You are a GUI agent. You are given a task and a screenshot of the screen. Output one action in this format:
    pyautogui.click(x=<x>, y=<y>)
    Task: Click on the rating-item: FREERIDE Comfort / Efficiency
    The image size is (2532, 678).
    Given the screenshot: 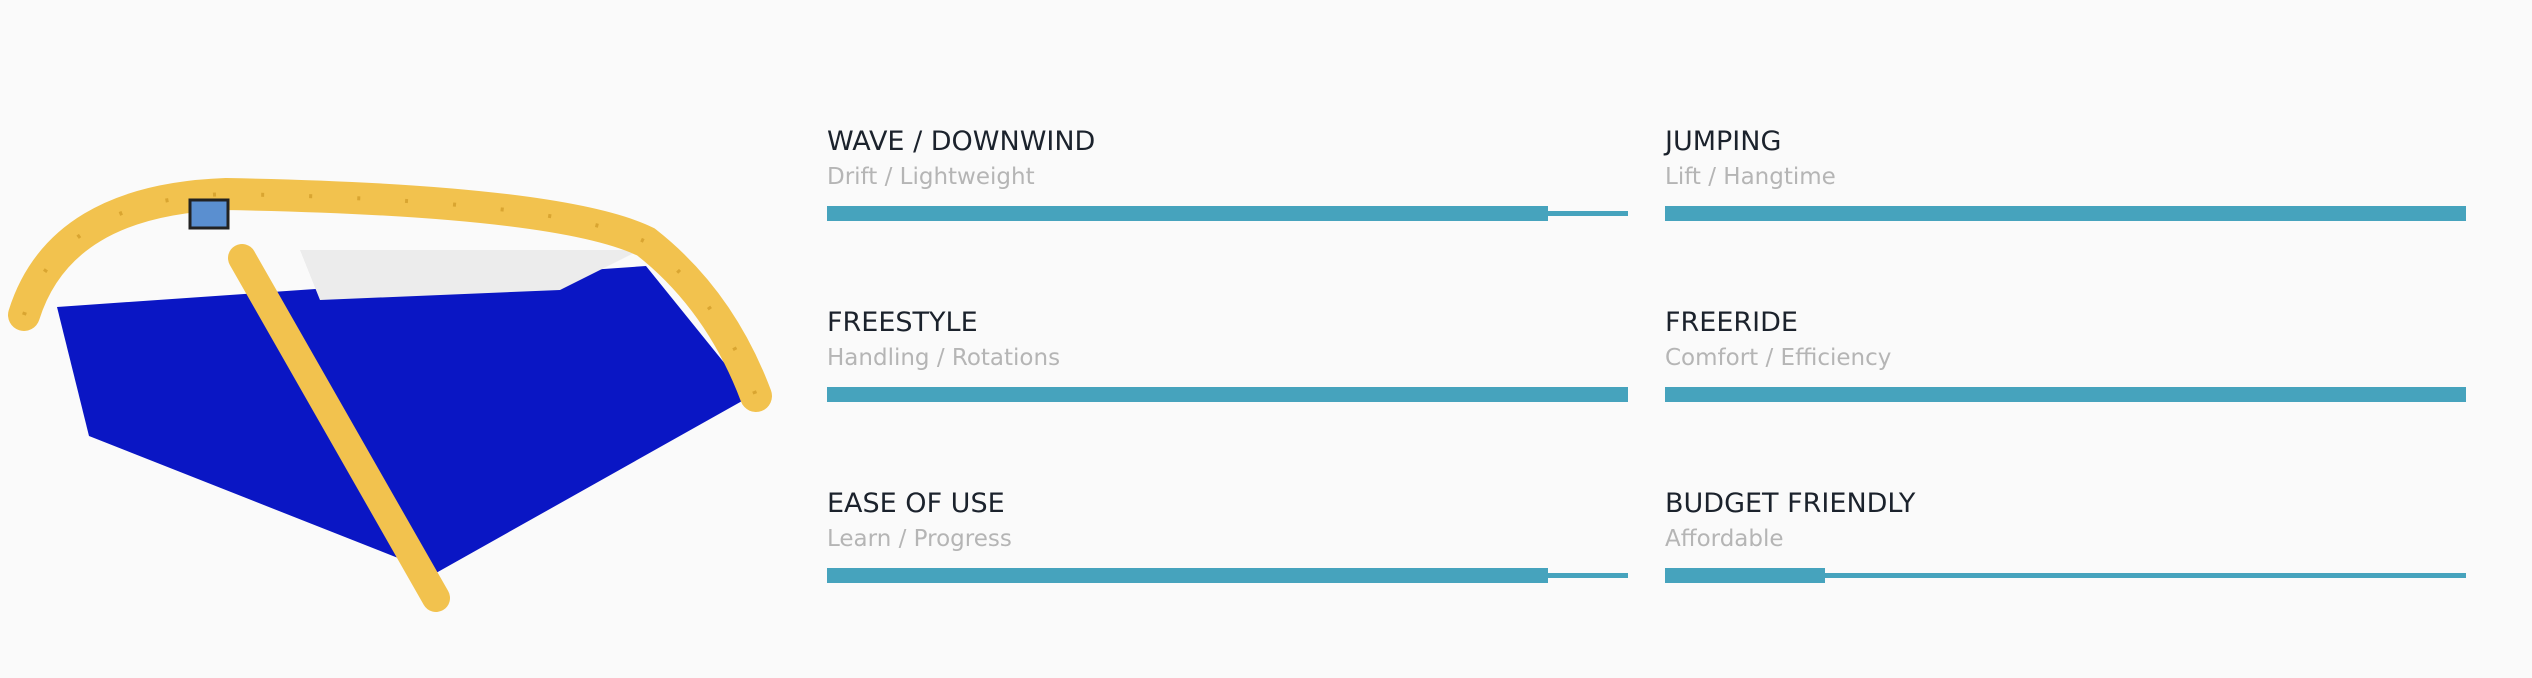 What is the action you would take?
    pyautogui.click(x=2065, y=362)
    